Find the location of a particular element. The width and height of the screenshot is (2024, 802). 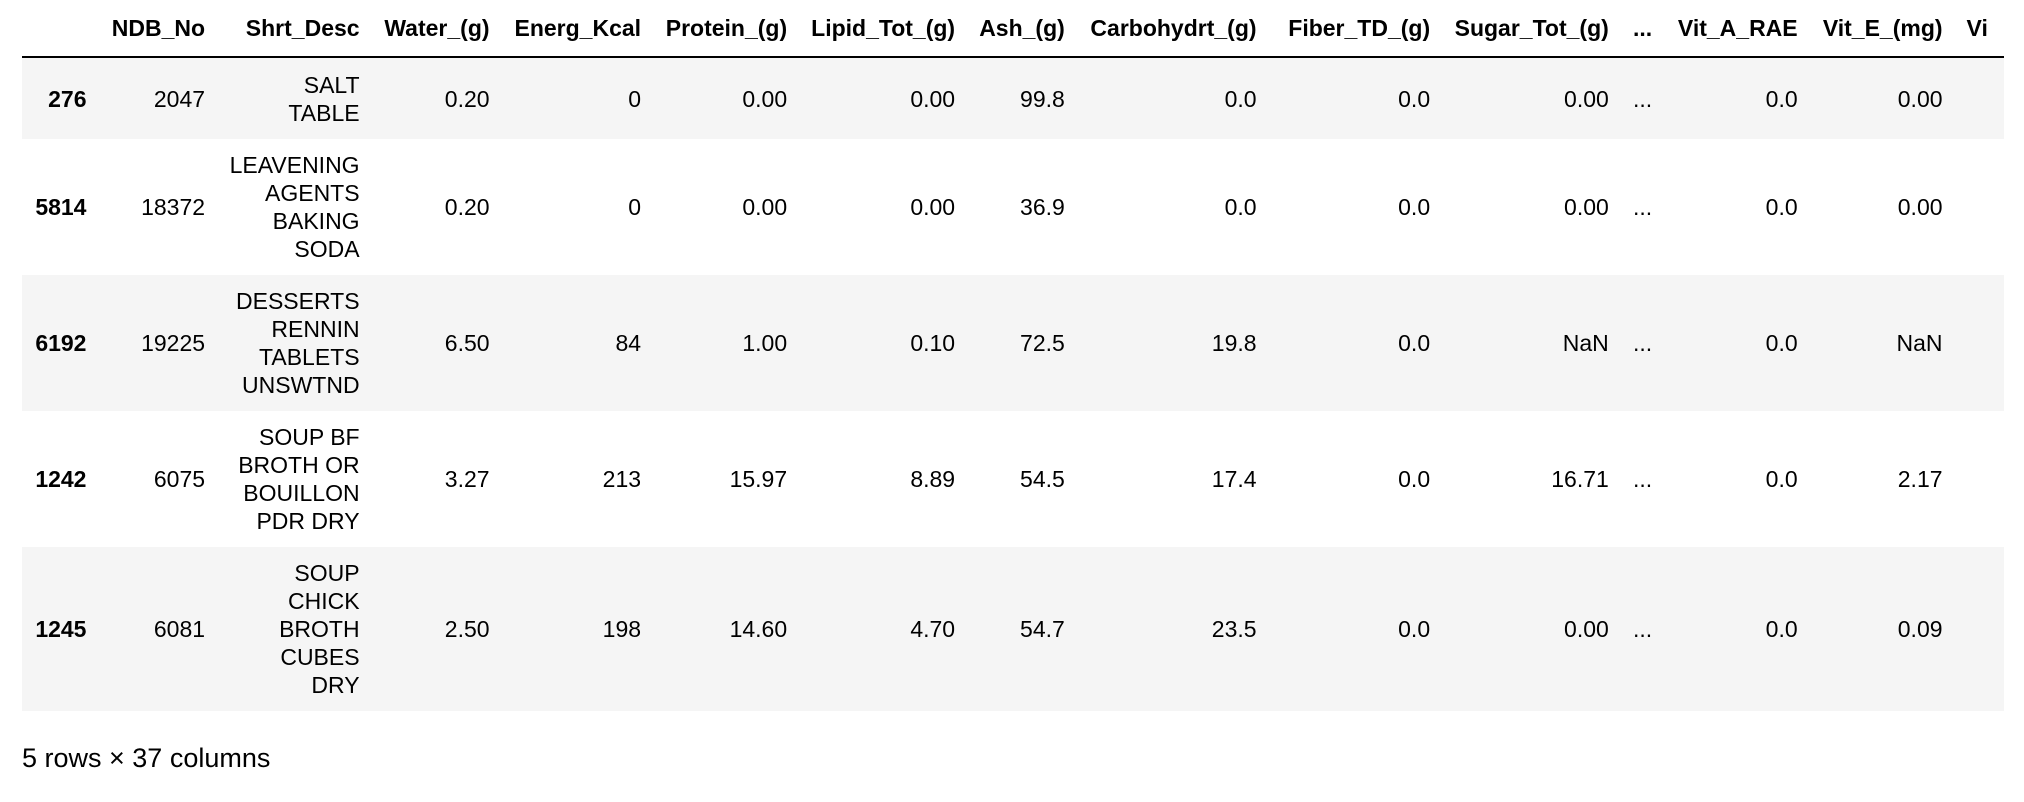

column-header: Shrt_Desc is located at coordinates (294, 29).